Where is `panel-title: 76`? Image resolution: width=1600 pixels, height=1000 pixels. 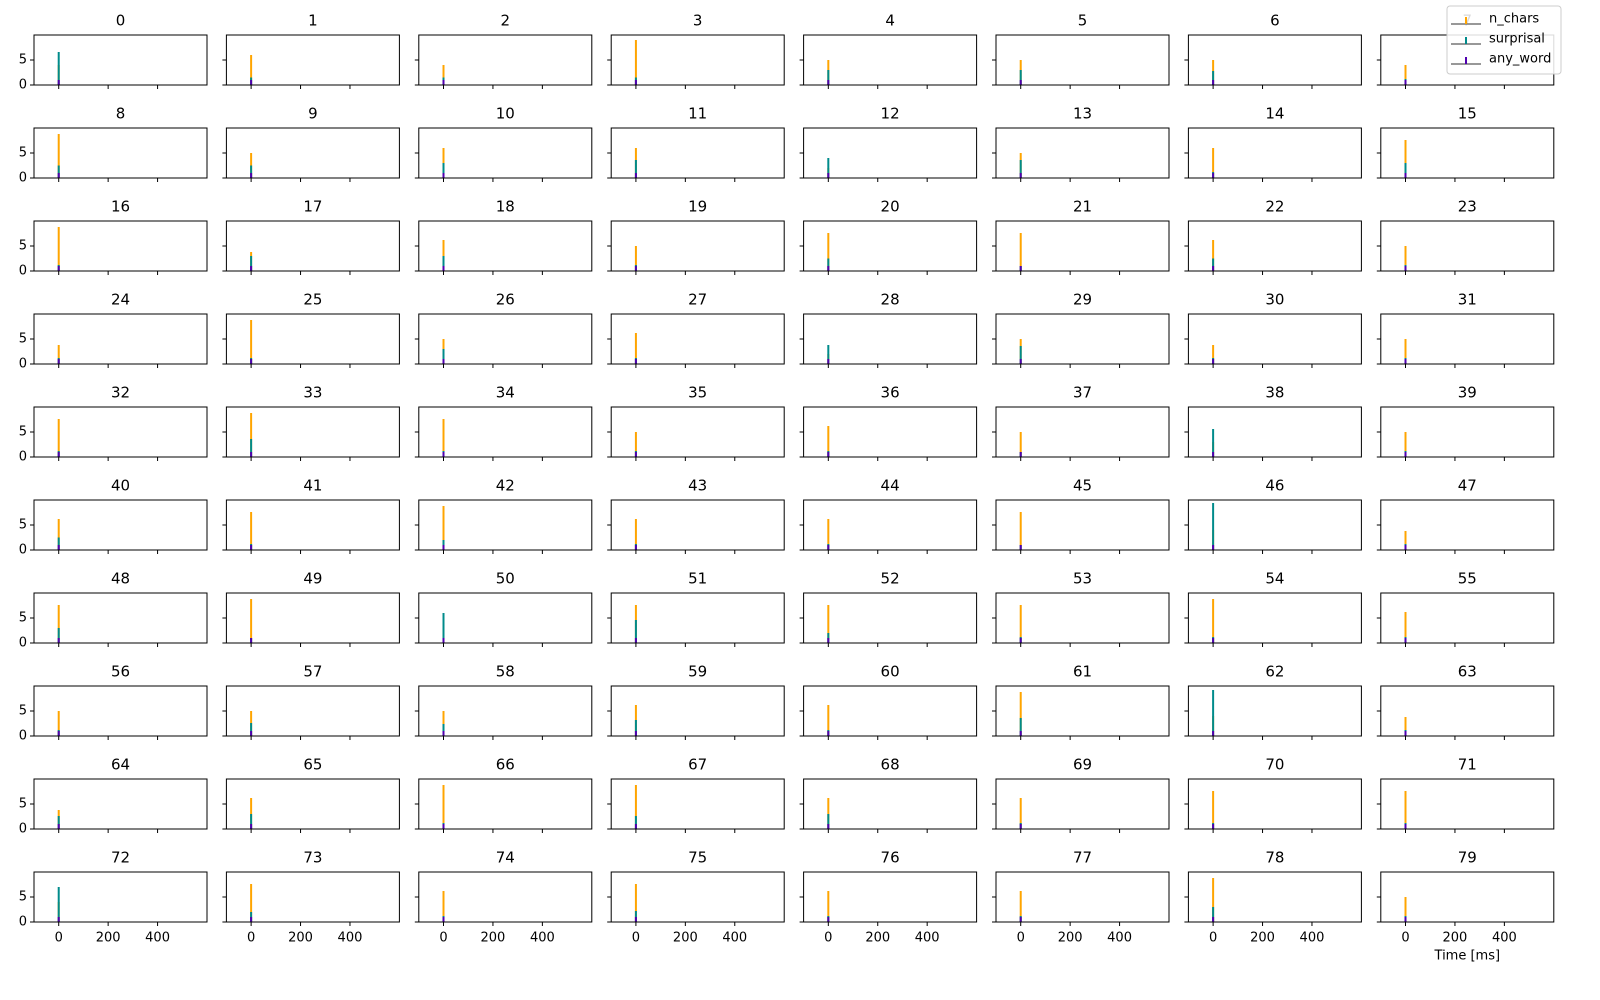 panel-title: 76 is located at coordinates (890, 858).